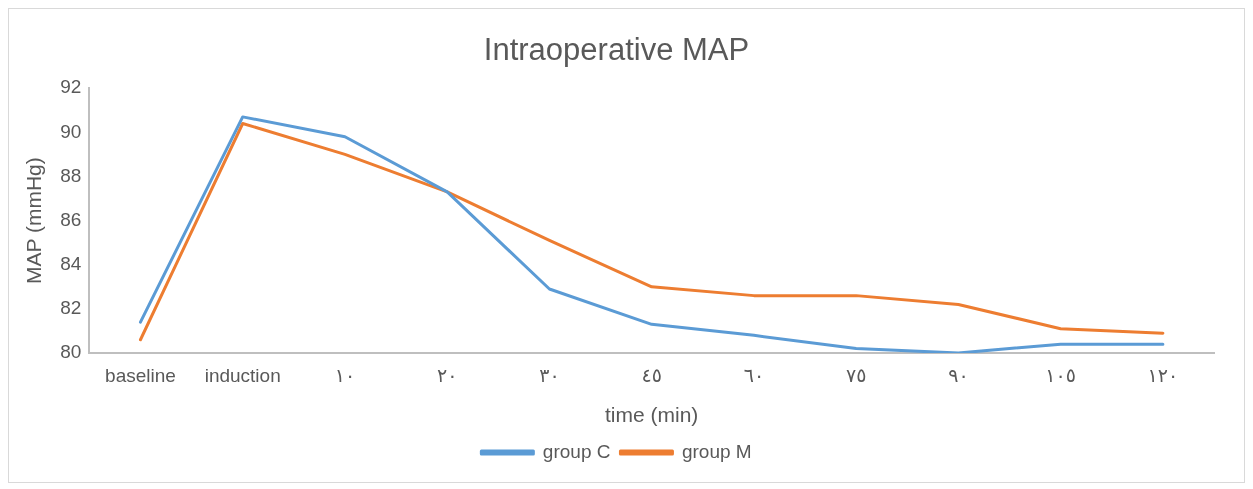 The image size is (1253, 489). What do you see at coordinates (958, 375) in the screenshot?
I see `x-tick-label: ٩٠` at bounding box center [958, 375].